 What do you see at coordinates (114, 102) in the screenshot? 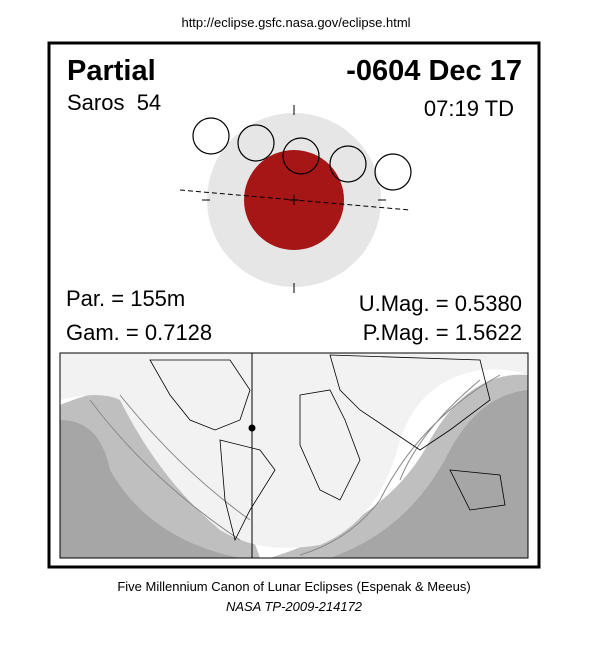
I see `saros: Saros 54` at bounding box center [114, 102].